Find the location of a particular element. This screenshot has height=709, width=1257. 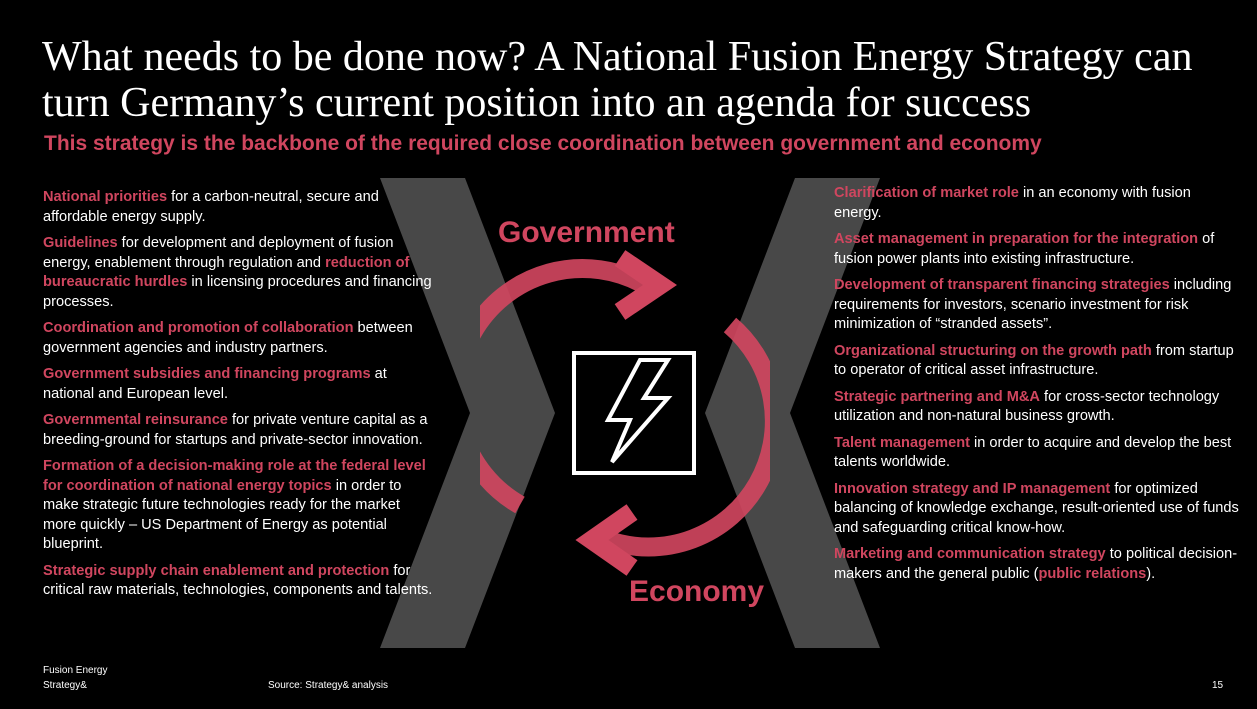

source-note: Source: Strategy& analysis is located at coordinates (328, 685).